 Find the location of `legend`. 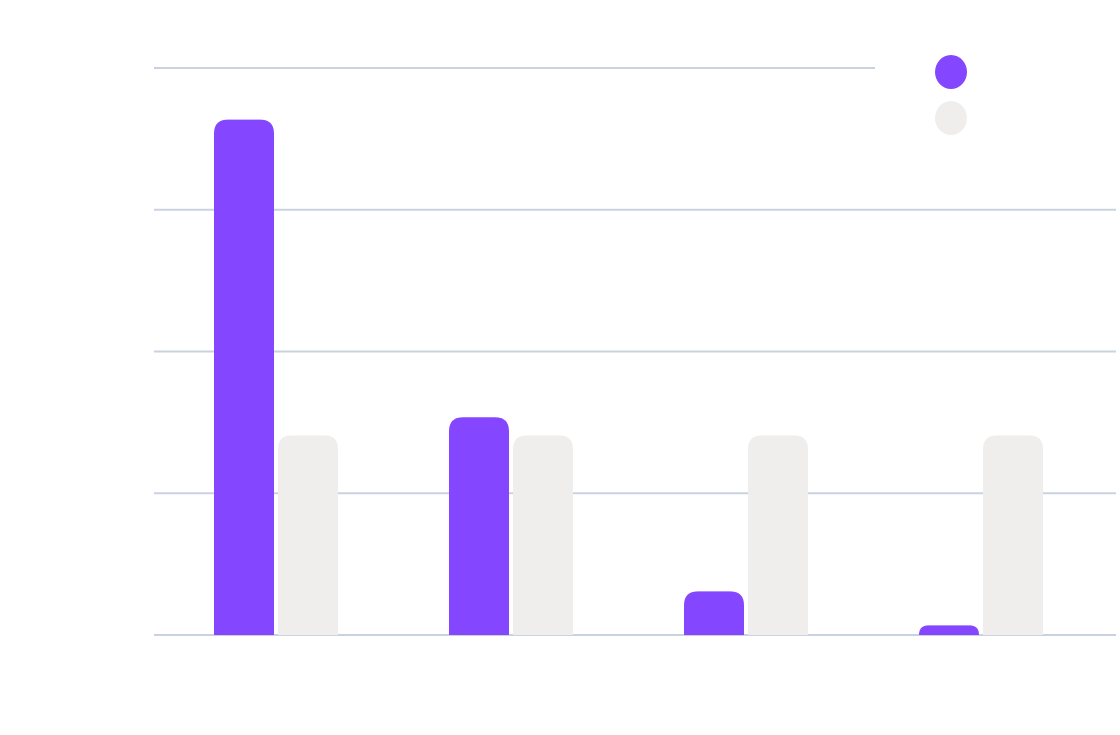

legend is located at coordinates (951, 95).